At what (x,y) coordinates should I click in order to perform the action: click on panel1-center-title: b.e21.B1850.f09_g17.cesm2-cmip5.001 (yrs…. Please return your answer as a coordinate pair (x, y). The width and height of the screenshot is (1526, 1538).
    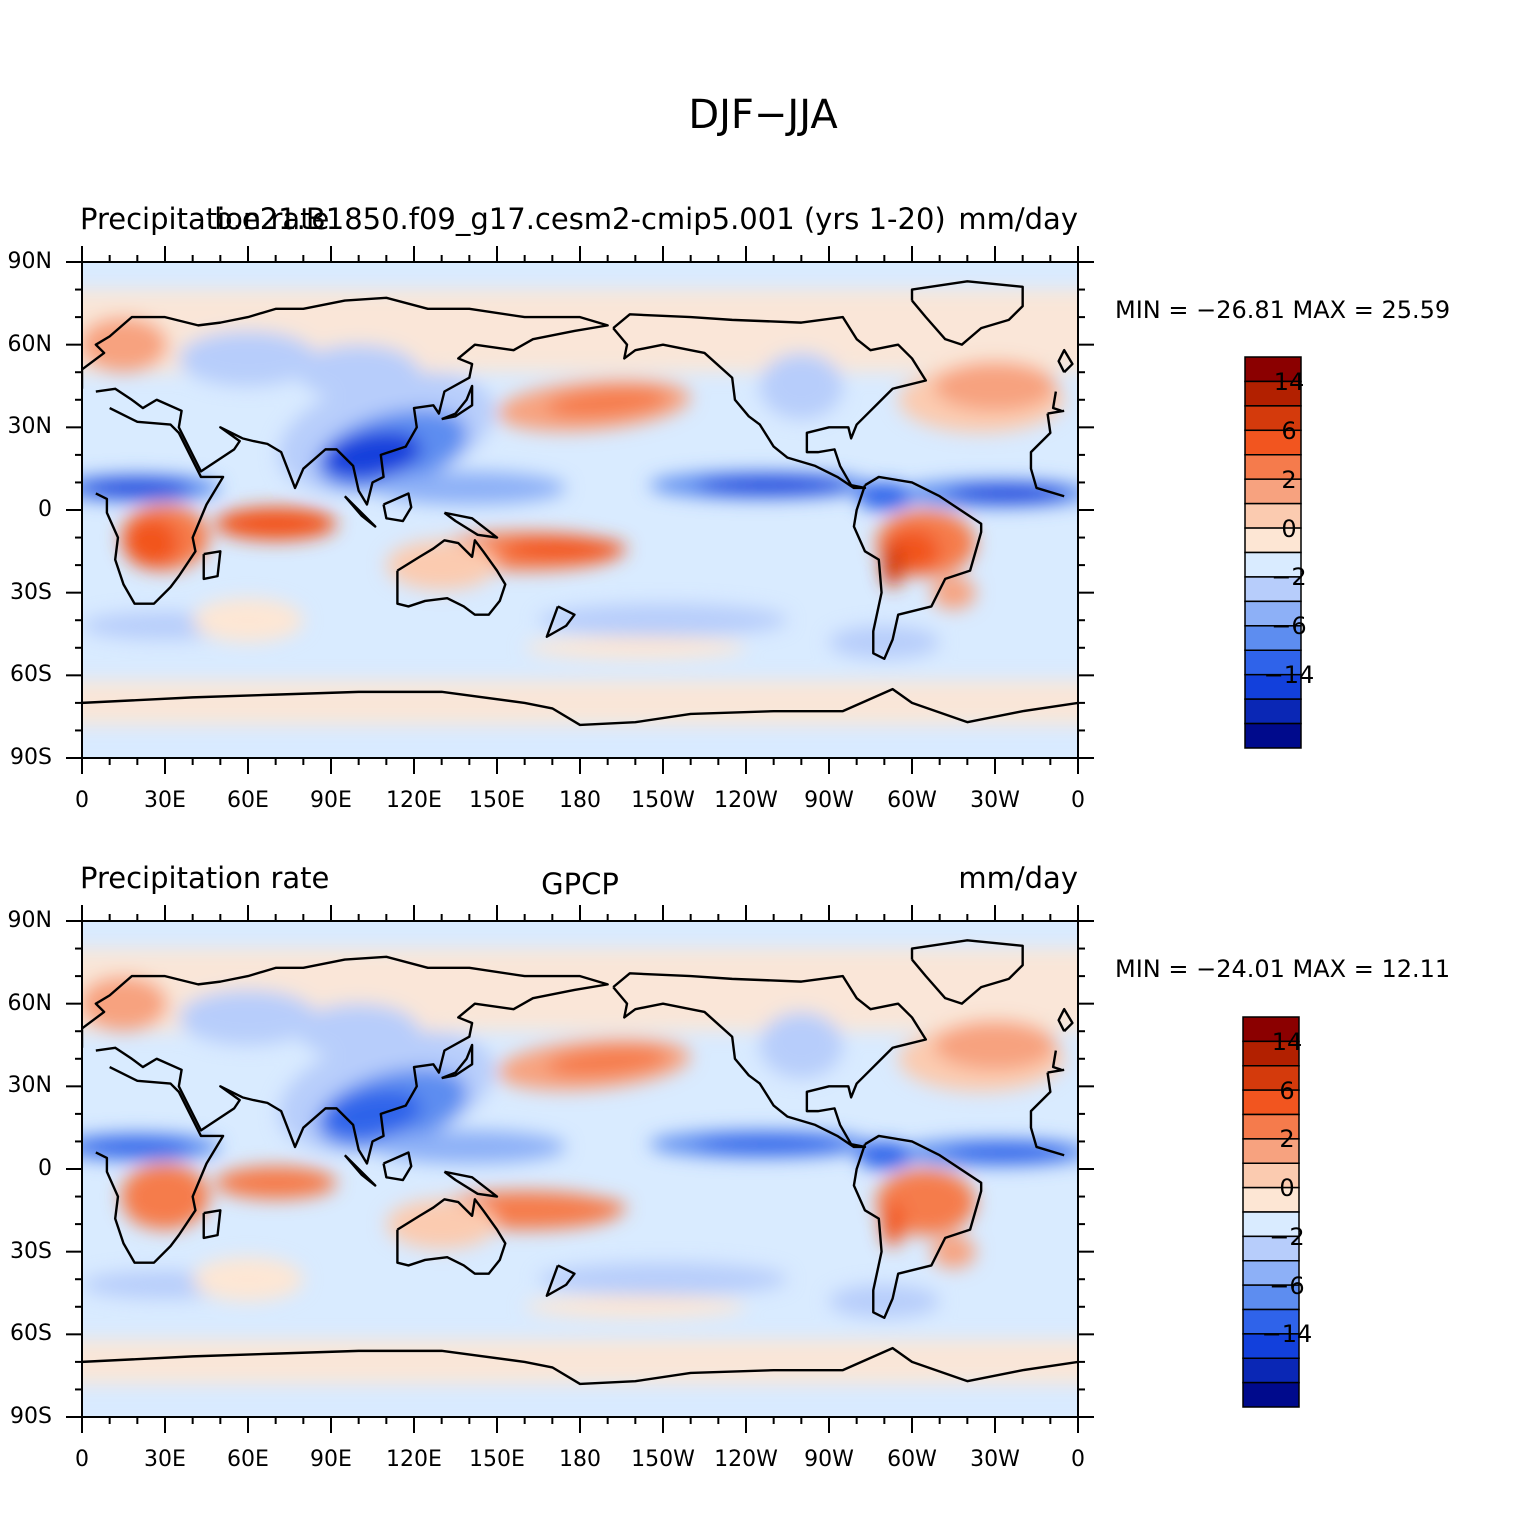
    Looking at the image, I should click on (580, 219).